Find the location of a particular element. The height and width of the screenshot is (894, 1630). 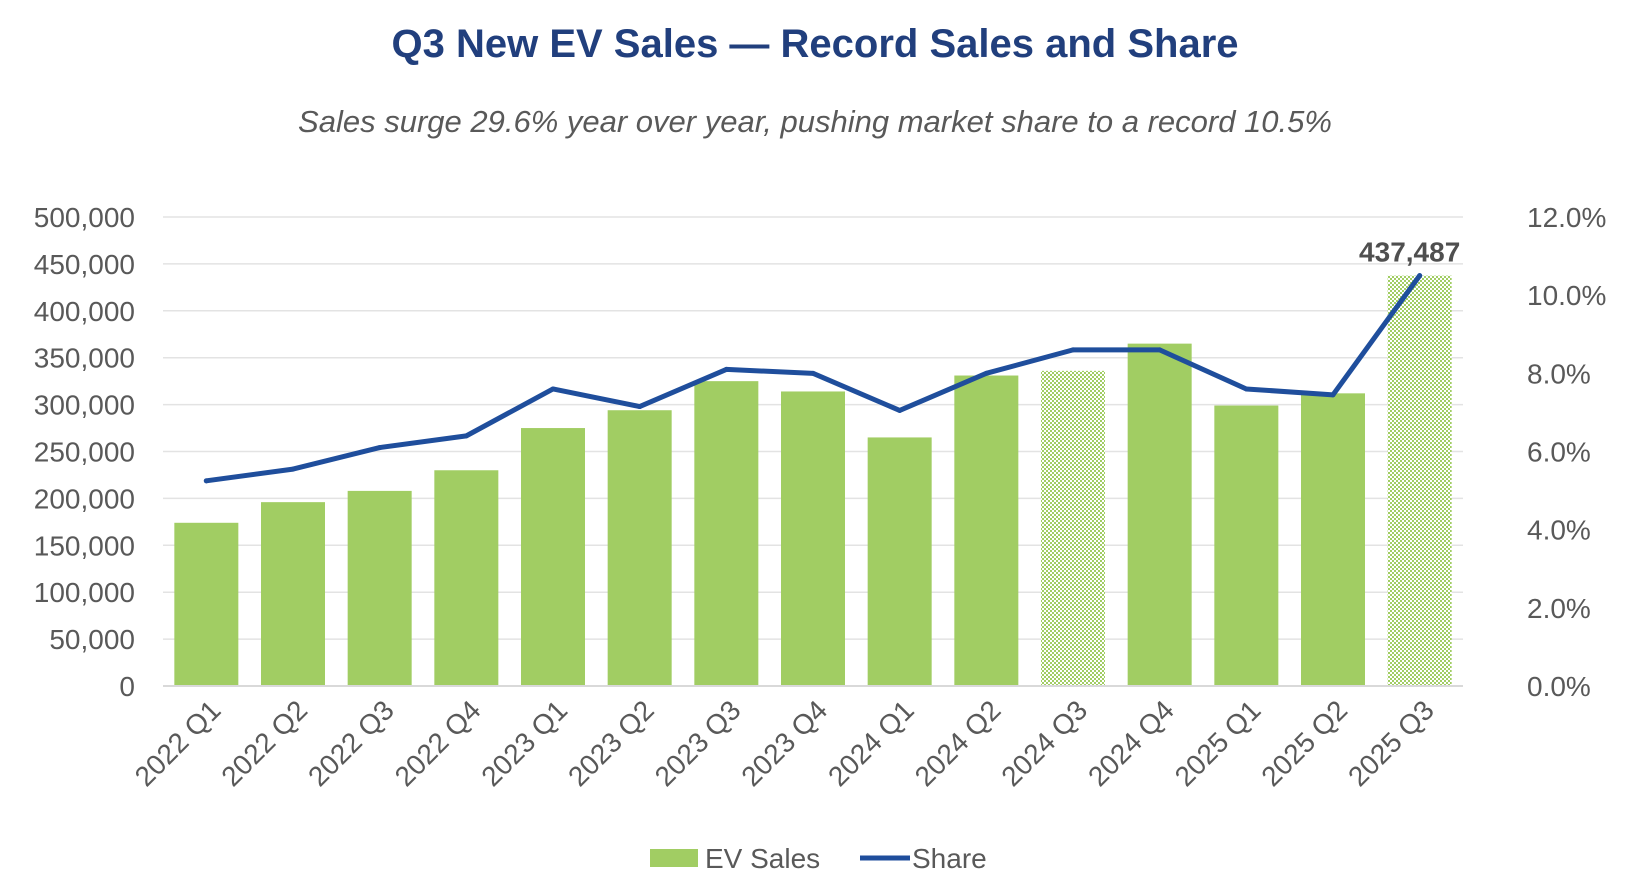

y-left-tick-label: 100,000 is located at coordinates (84, 592).